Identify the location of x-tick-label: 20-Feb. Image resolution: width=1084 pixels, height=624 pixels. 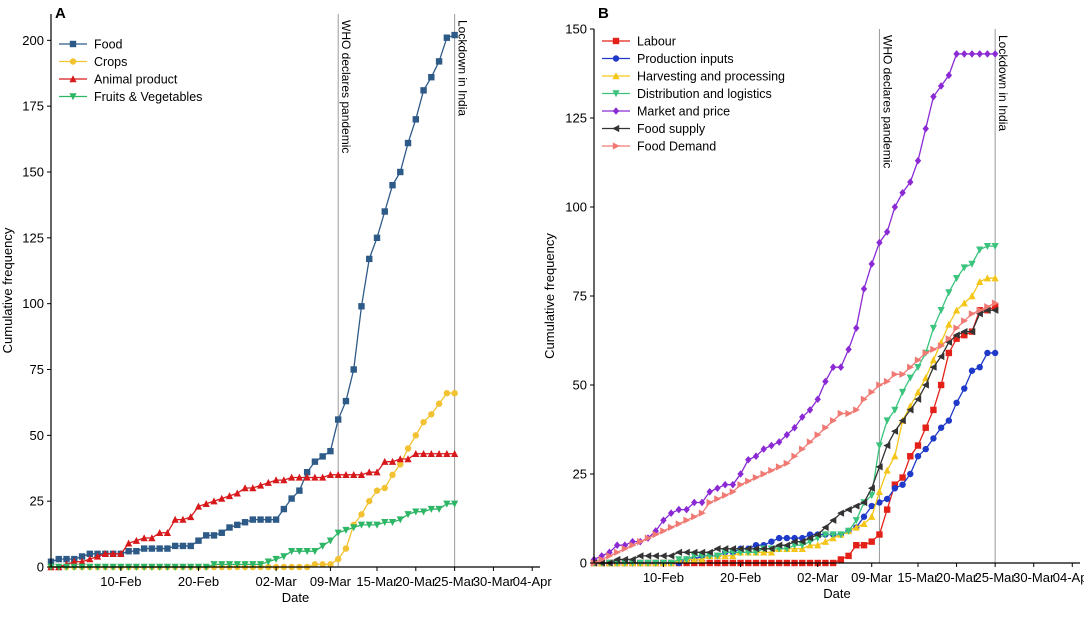
(740, 577).